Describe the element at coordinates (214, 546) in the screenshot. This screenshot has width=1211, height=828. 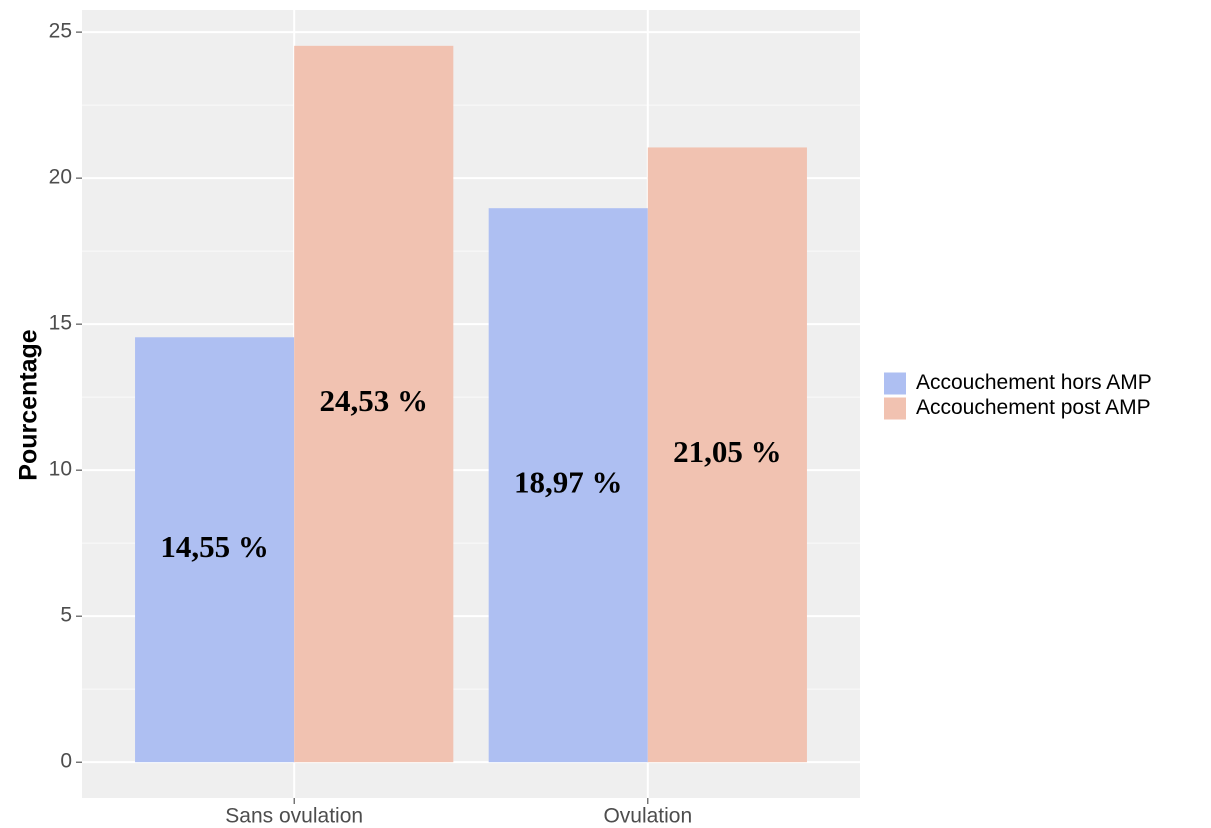
I see `value-label: 14,55 %` at that location.